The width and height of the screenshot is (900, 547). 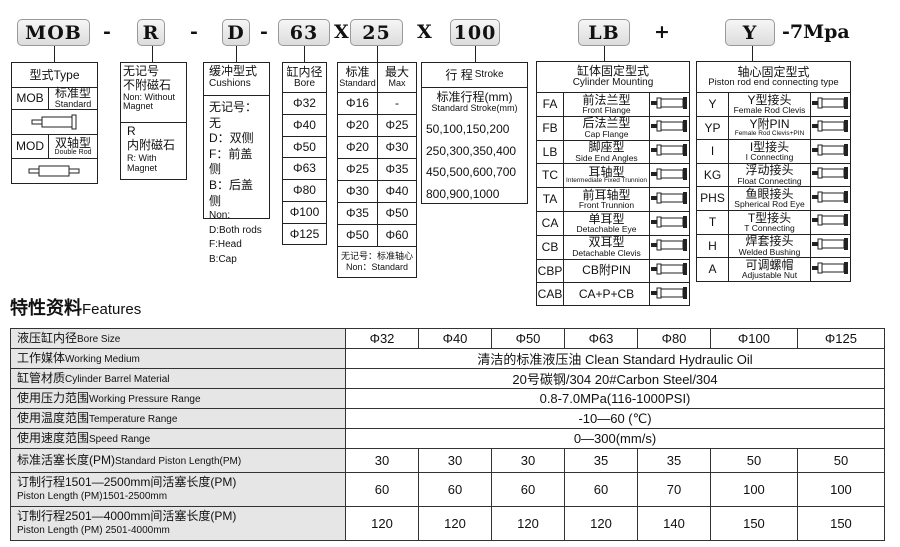 I want to click on rod-max-en: Max, so click(x=397, y=83).